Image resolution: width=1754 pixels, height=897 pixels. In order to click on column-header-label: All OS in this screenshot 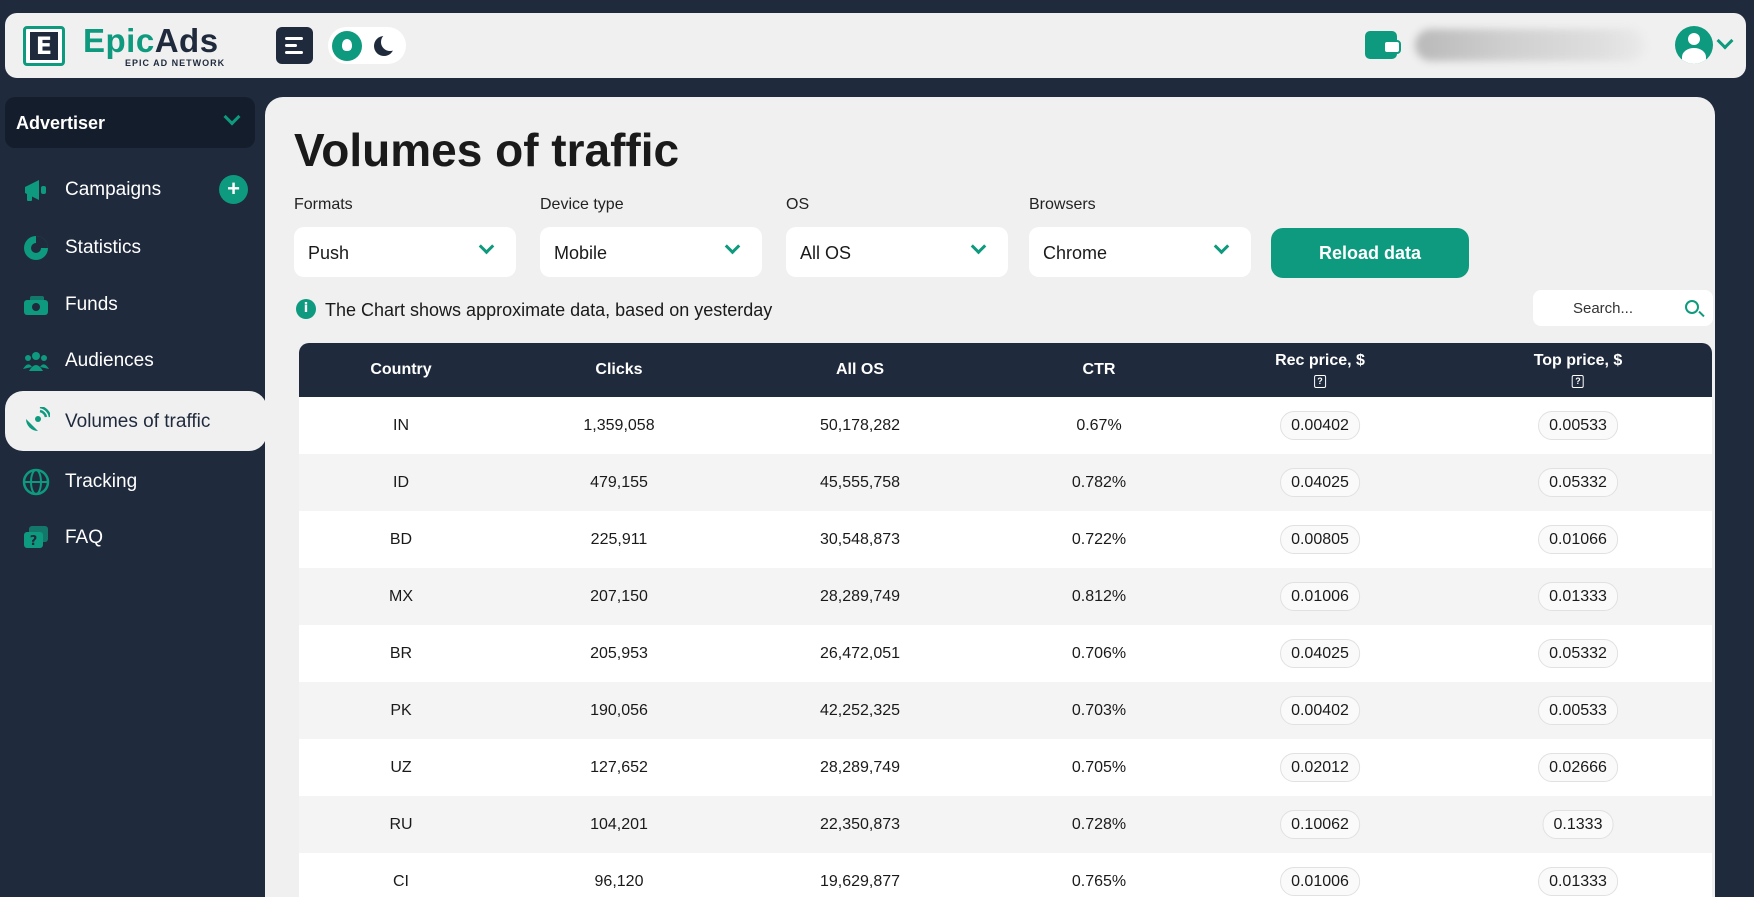, I will do `click(860, 369)`.